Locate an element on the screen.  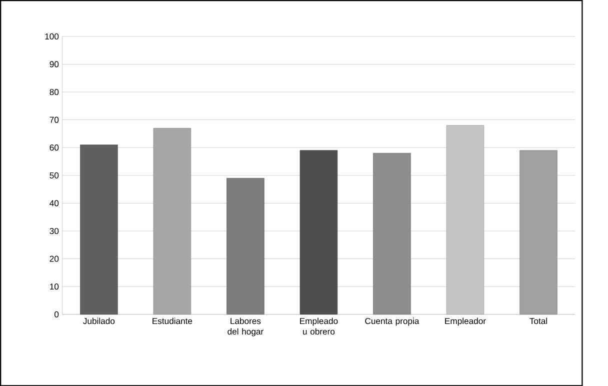
y-tick-label: 60 is located at coordinates (54, 147).